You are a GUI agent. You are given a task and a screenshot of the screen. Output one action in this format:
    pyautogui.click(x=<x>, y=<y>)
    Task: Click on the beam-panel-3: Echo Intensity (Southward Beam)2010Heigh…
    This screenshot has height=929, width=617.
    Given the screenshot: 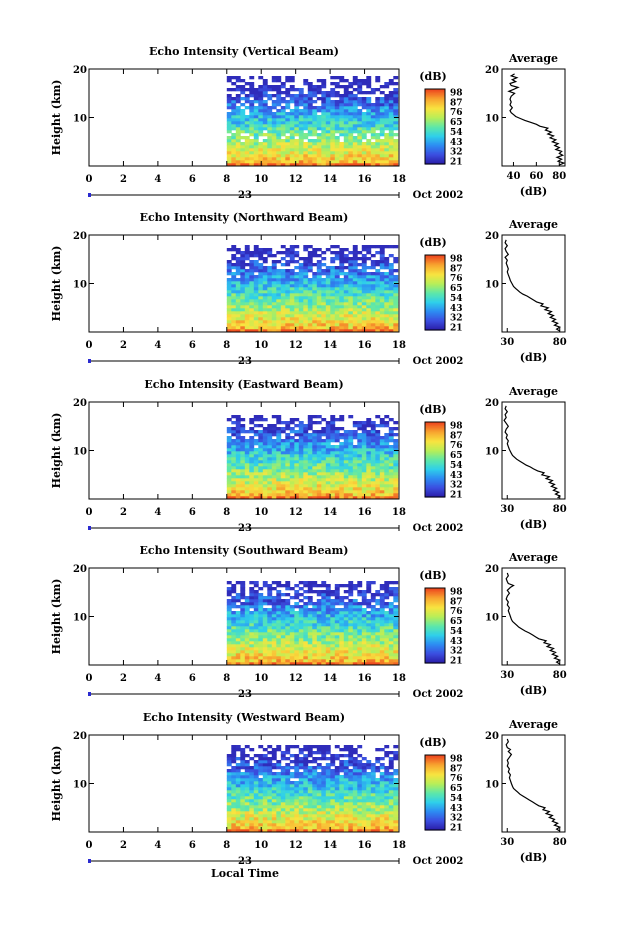 What is the action you would take?
    pyautogui.click(x=308, y=622)
    